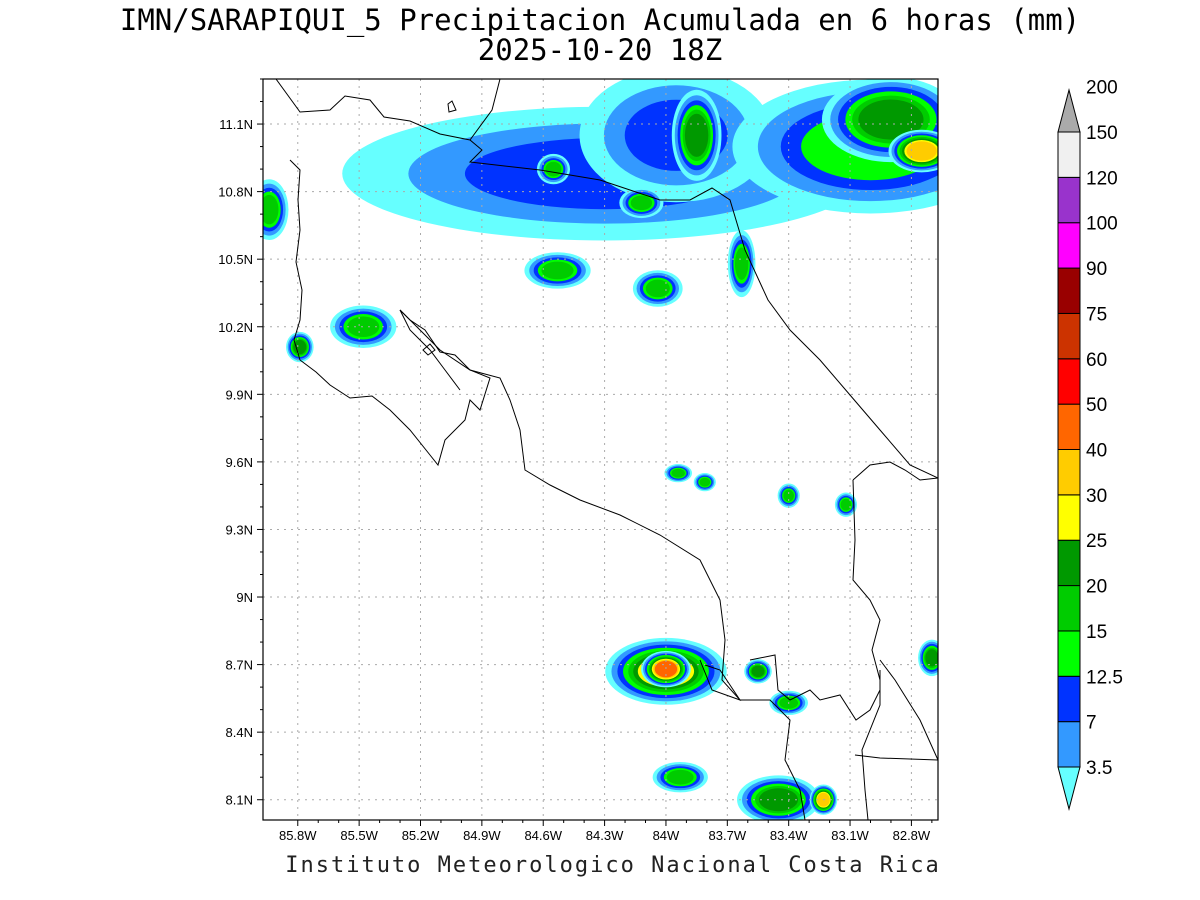  What do you see at coordinates (1102, 224) in the screenshot?
I see `colorbar-label: 100` at bounding box center [1102, 224].